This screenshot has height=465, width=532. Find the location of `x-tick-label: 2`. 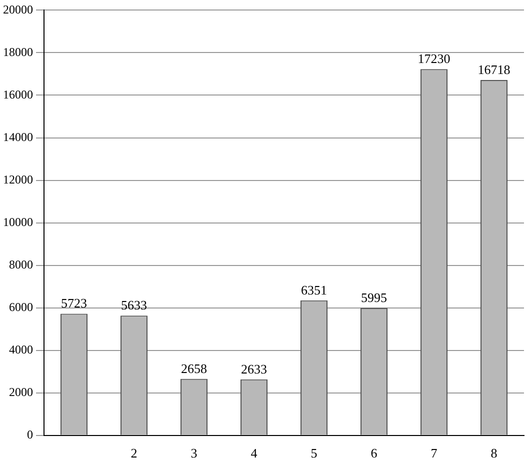

x-tick-label: 2 is located at coordinates (134, 453).